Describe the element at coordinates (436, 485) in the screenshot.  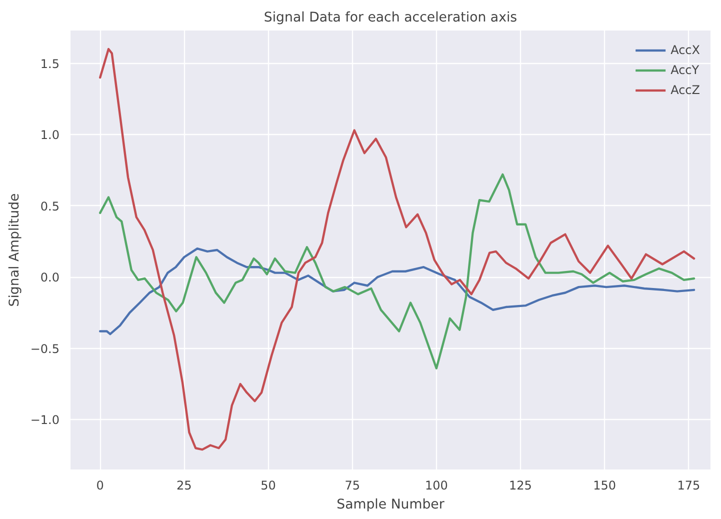
I see `x-tick-label: 100` at that location.